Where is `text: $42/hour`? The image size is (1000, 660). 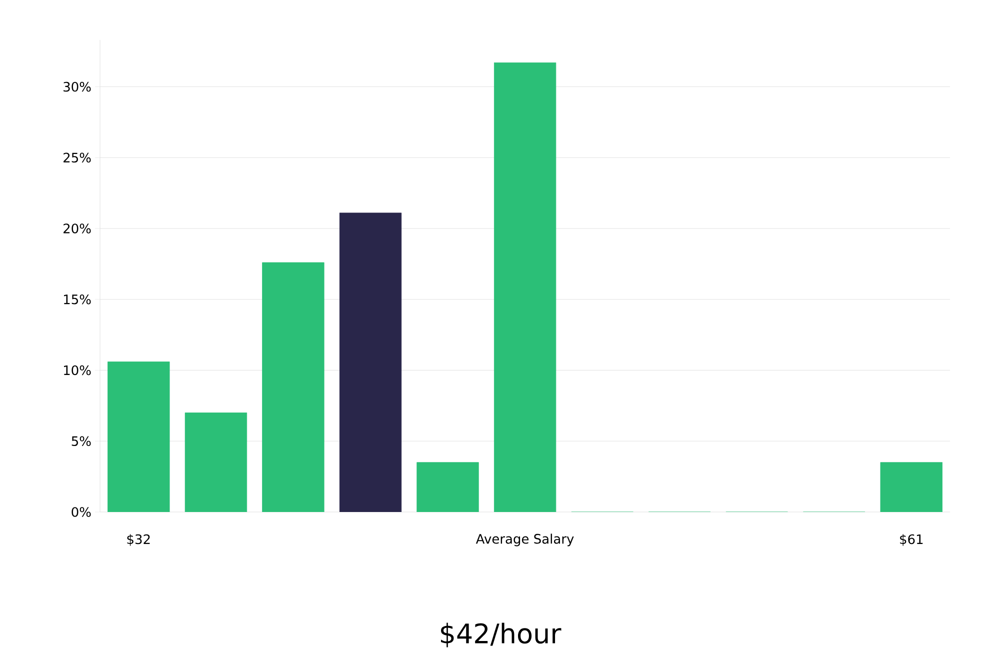 text: $42/hour is located at coordinates (501, 635).